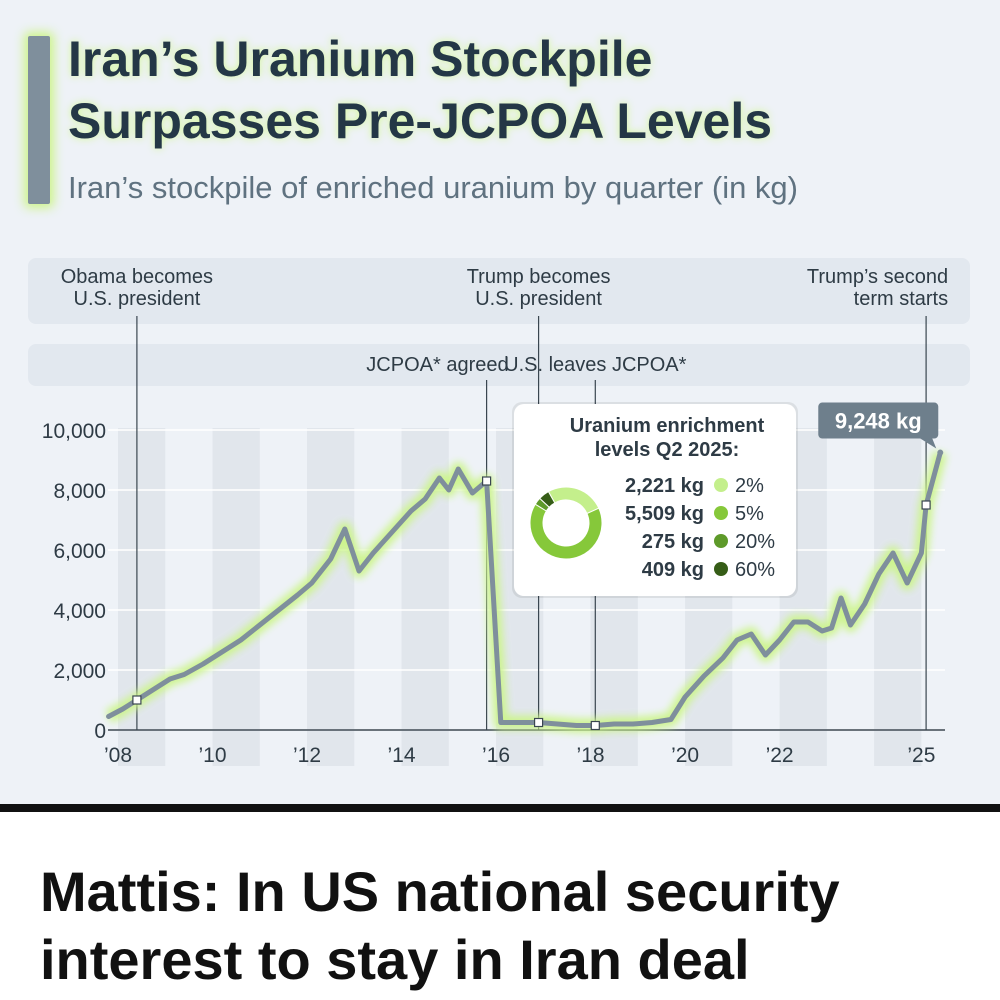 The height and width of the screenshot is (1000, 1000). Describe the element at coordinates (519, 755) in the screenshot. I see `x-axis-ticks: ’08 ’10 ’12 ’14 ’16 ’18 ’20 ’22 ’25` at that location.